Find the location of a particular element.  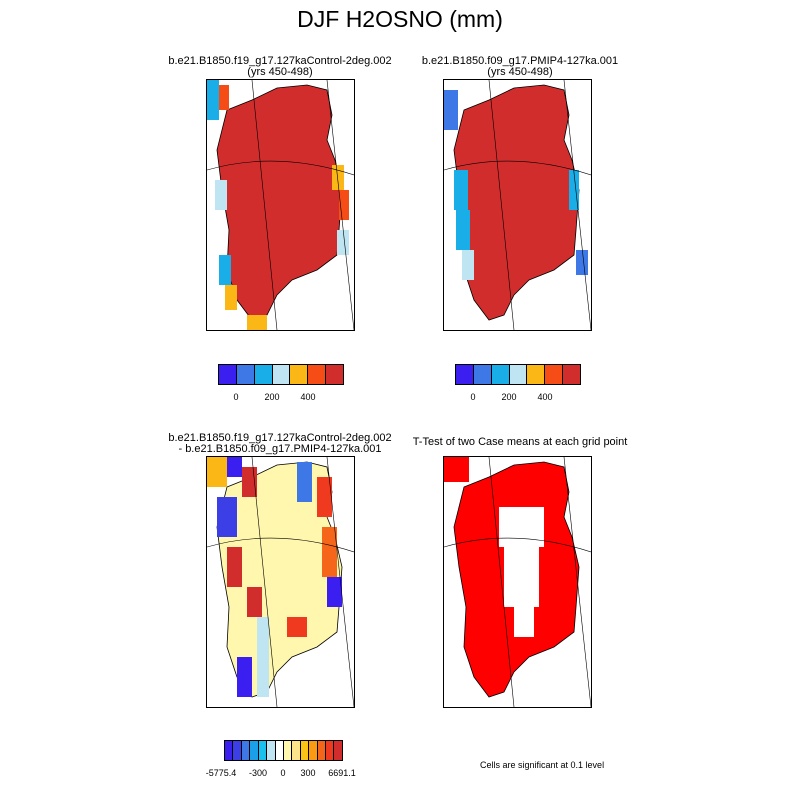

panel1-greenland is located at coordinates (279, 202).